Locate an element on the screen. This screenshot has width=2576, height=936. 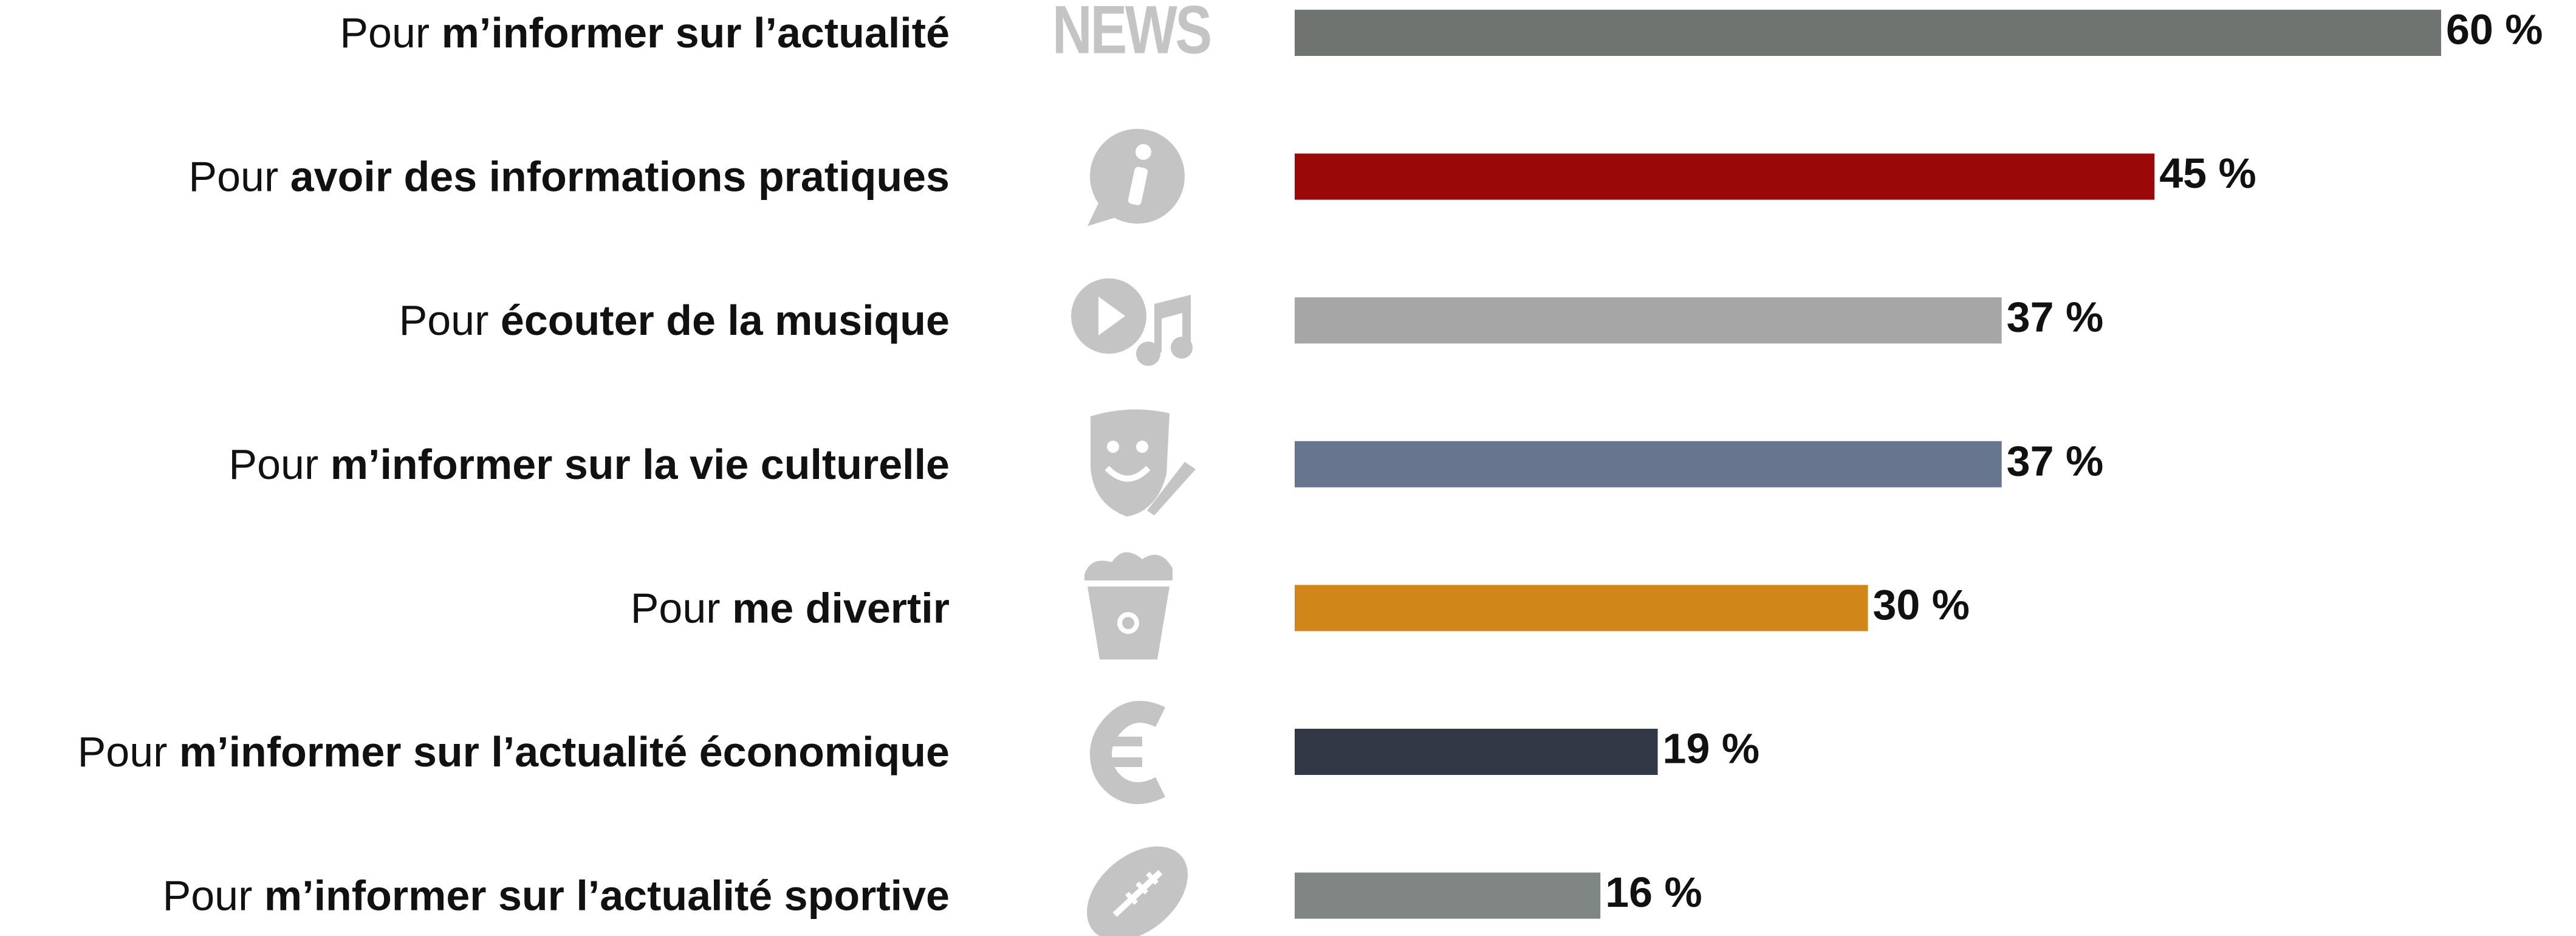
category-emphasis: avoir des informations pratiques is located at coordinates (620, 177).